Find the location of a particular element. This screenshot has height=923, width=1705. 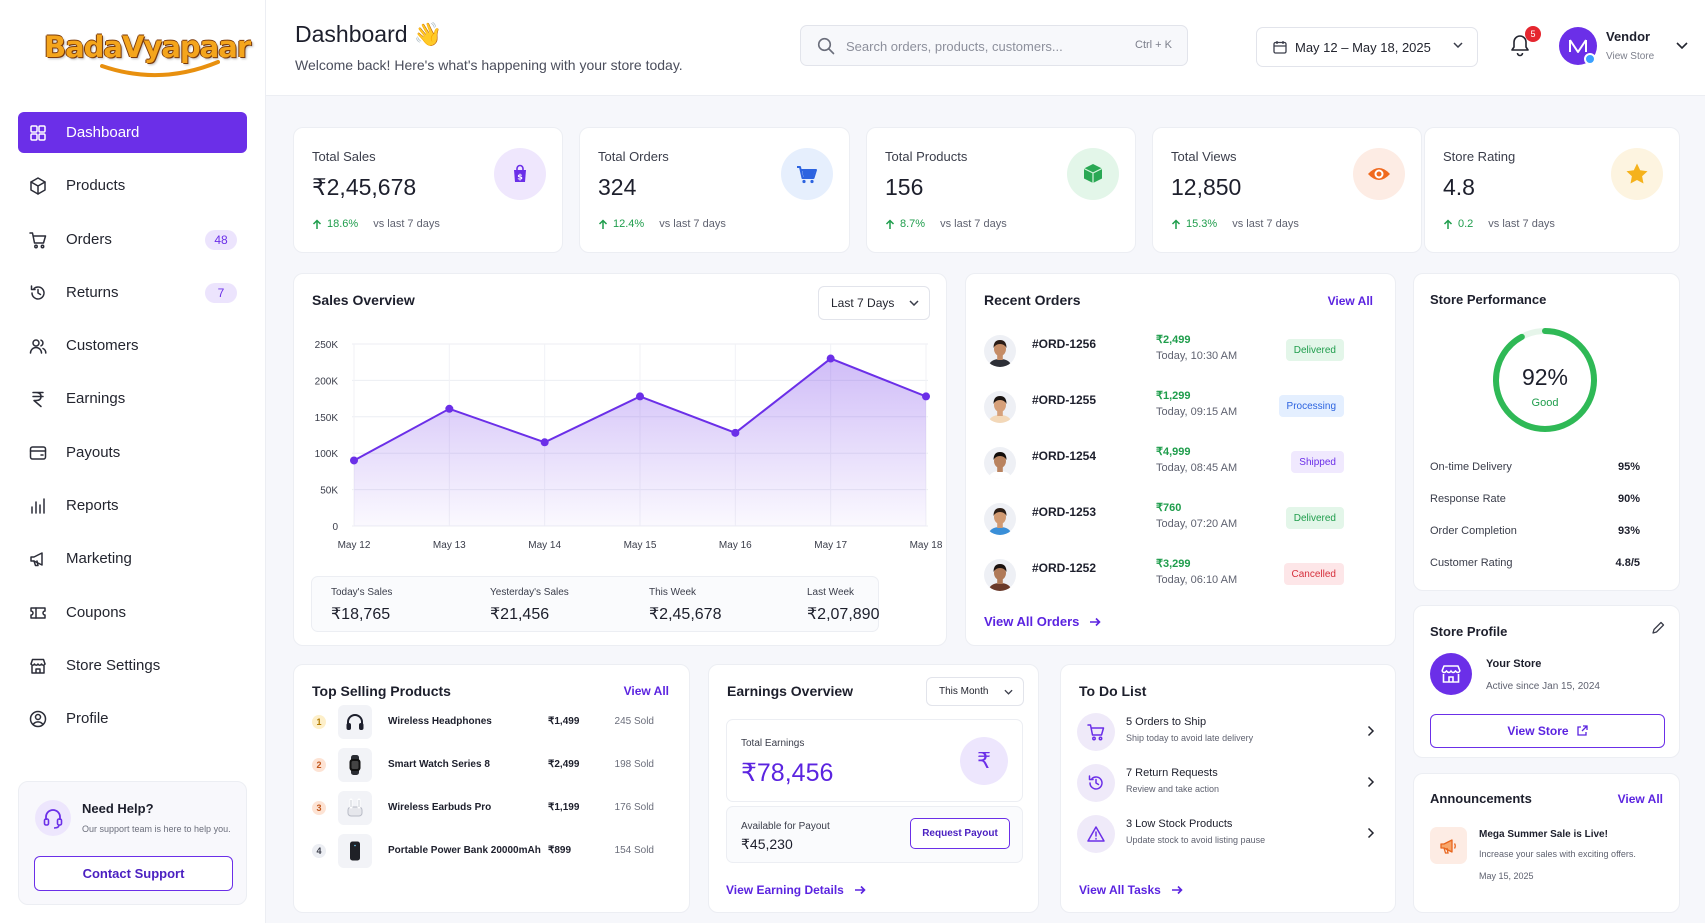

stat-card-total-views: Total Views 12,850 15.3% vs last 7 days is located at coordinates (1287, 190).